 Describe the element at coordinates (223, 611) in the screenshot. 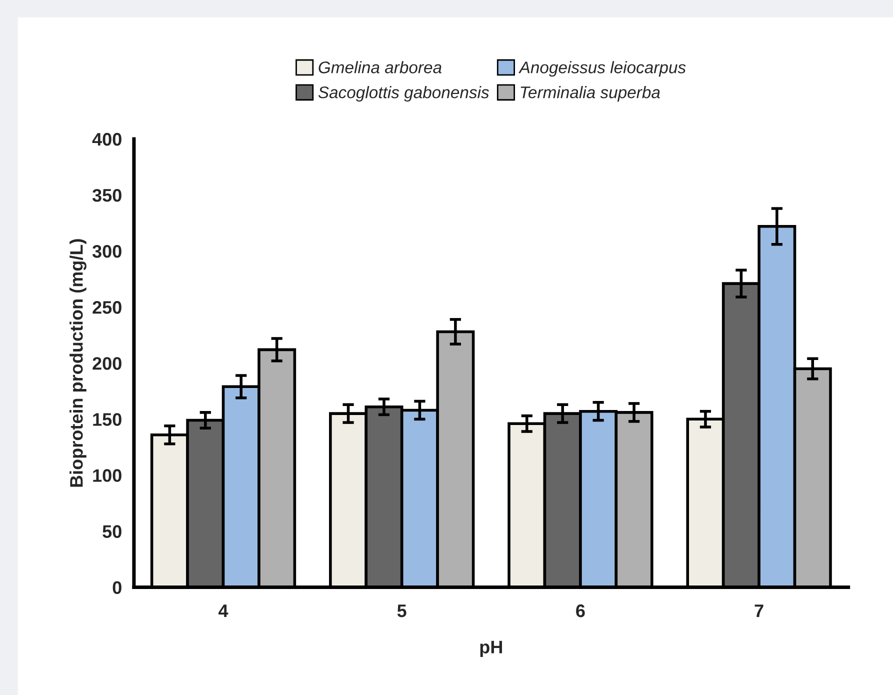

I see `x-tick-label: 4` at that location.